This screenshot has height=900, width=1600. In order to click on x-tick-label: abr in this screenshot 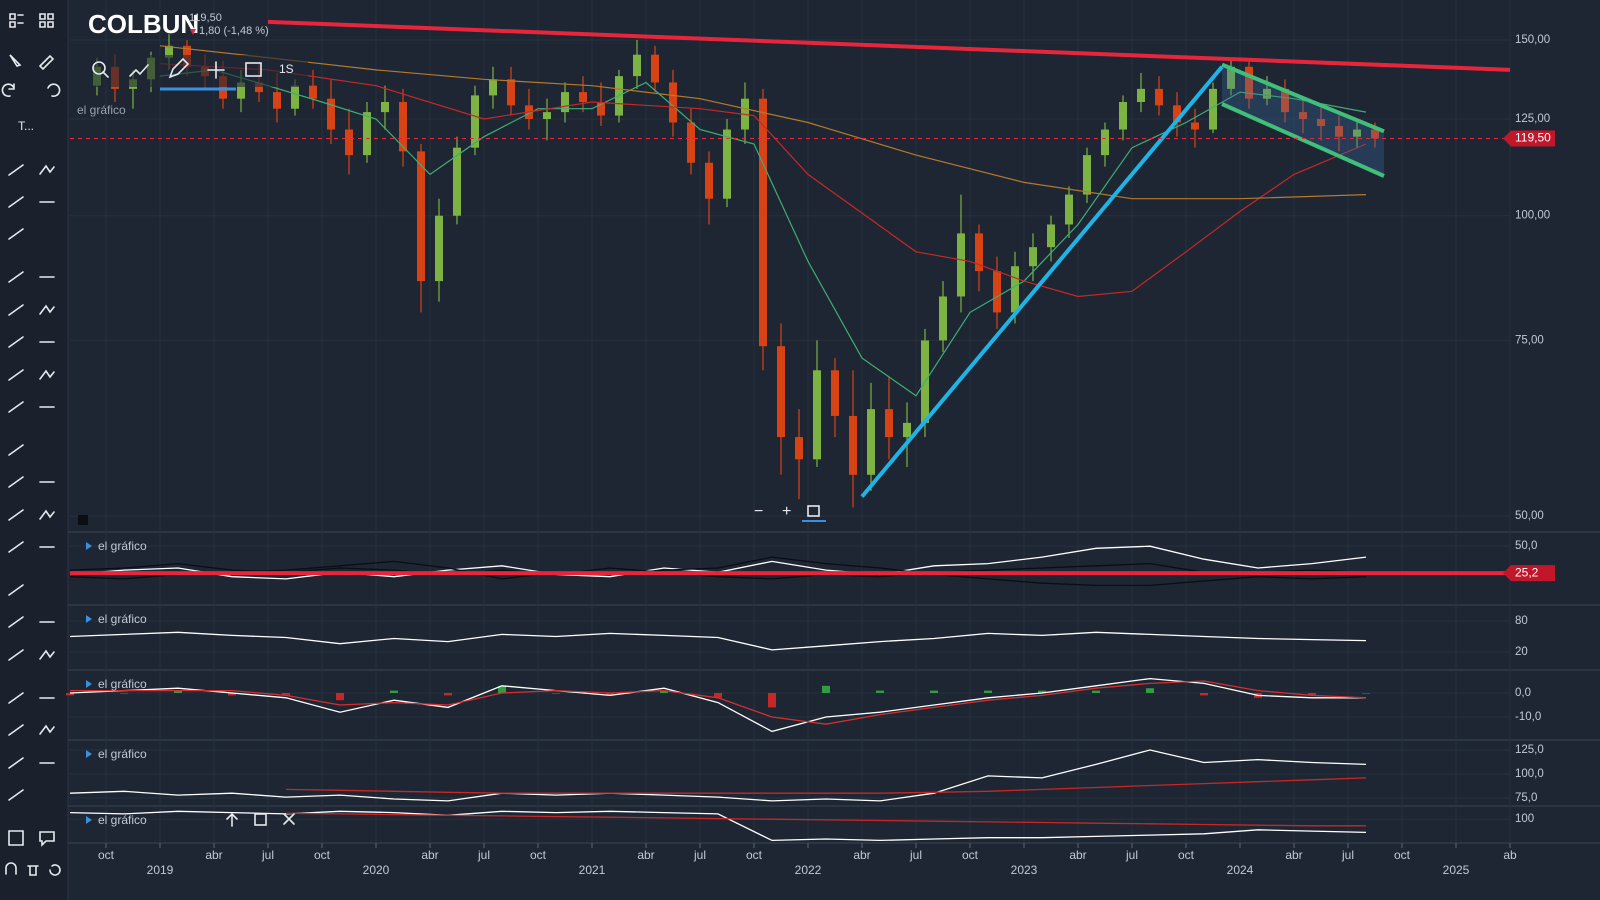, I will do `click(1077, 855)`.